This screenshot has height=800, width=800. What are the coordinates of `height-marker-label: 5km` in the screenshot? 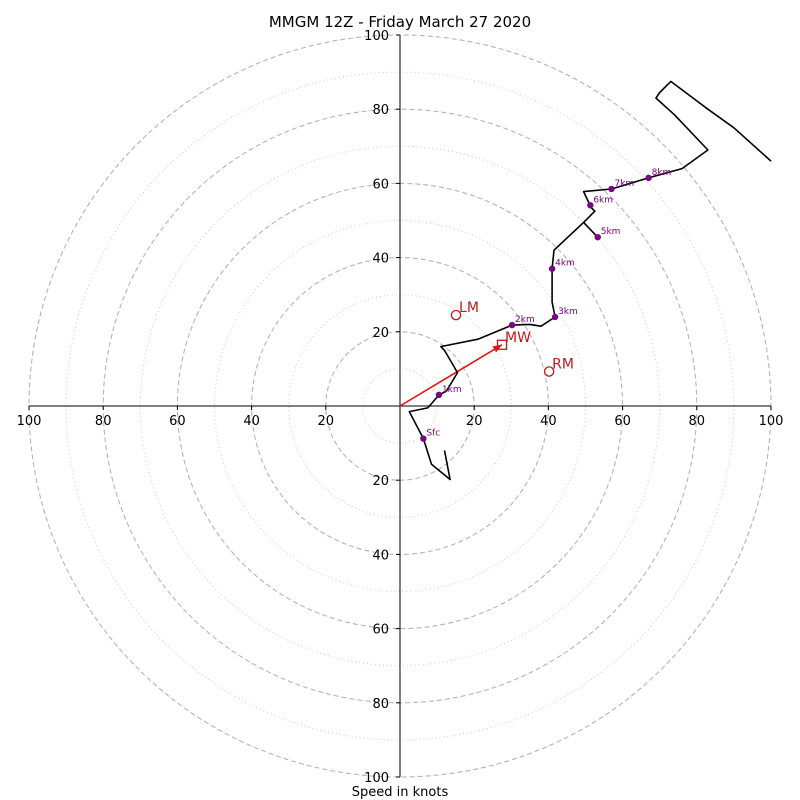 It's located at (611, 232).